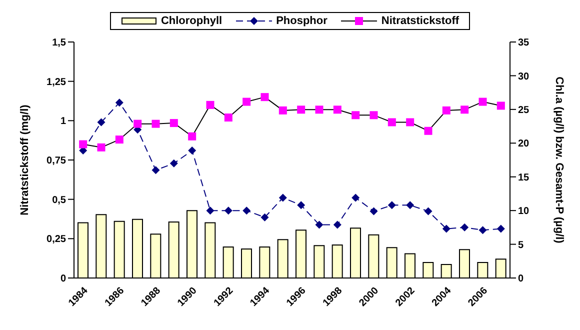  Describe the element at coordinates (191, 21) in the screenshot. I see `legend-label: Chlorophyll` at that location.